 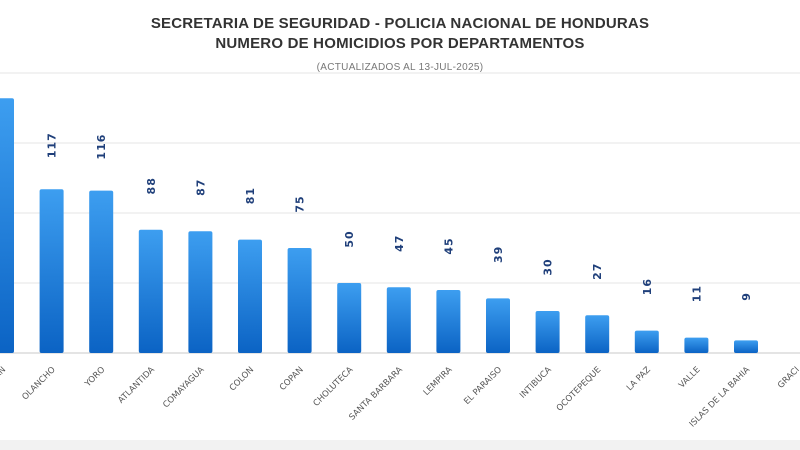 What do you see at coordinates (242, 379) in the screenshot?
I see `category-label: COLON` at bounding box center [242, 379].